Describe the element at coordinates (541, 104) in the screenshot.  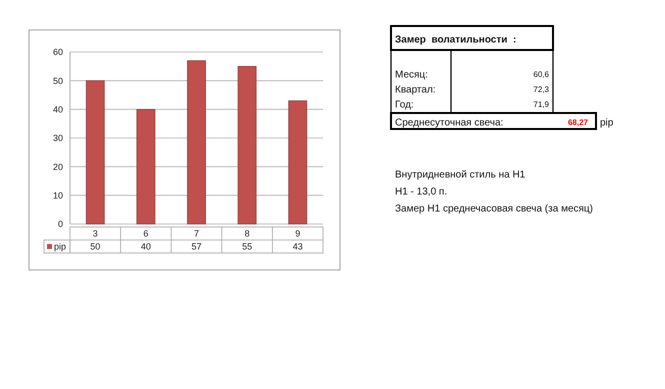
I see `text: 71,9` at that location.